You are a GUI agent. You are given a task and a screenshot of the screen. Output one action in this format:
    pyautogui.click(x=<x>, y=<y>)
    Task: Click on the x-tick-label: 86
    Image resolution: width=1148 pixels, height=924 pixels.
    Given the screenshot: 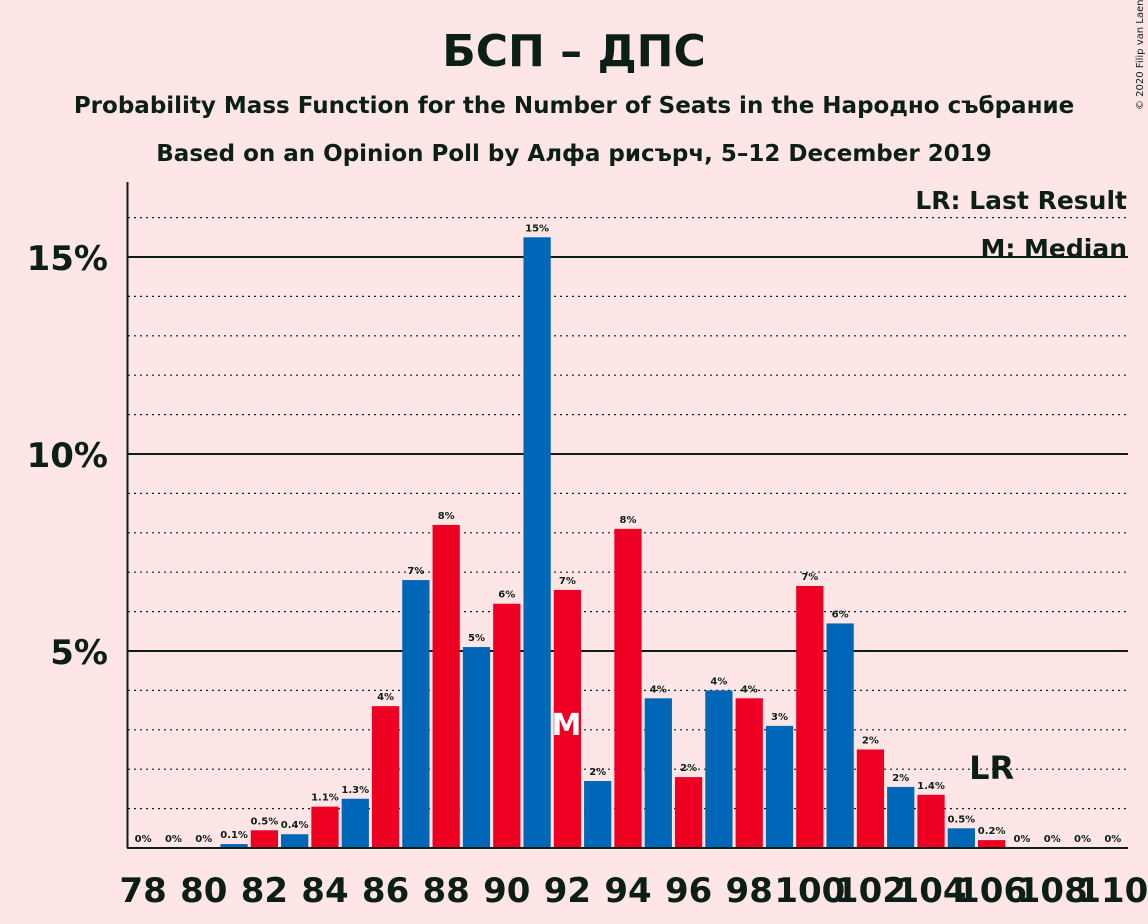 What is the action you would take?
    pyautogui.click(x=385, y=891)
    